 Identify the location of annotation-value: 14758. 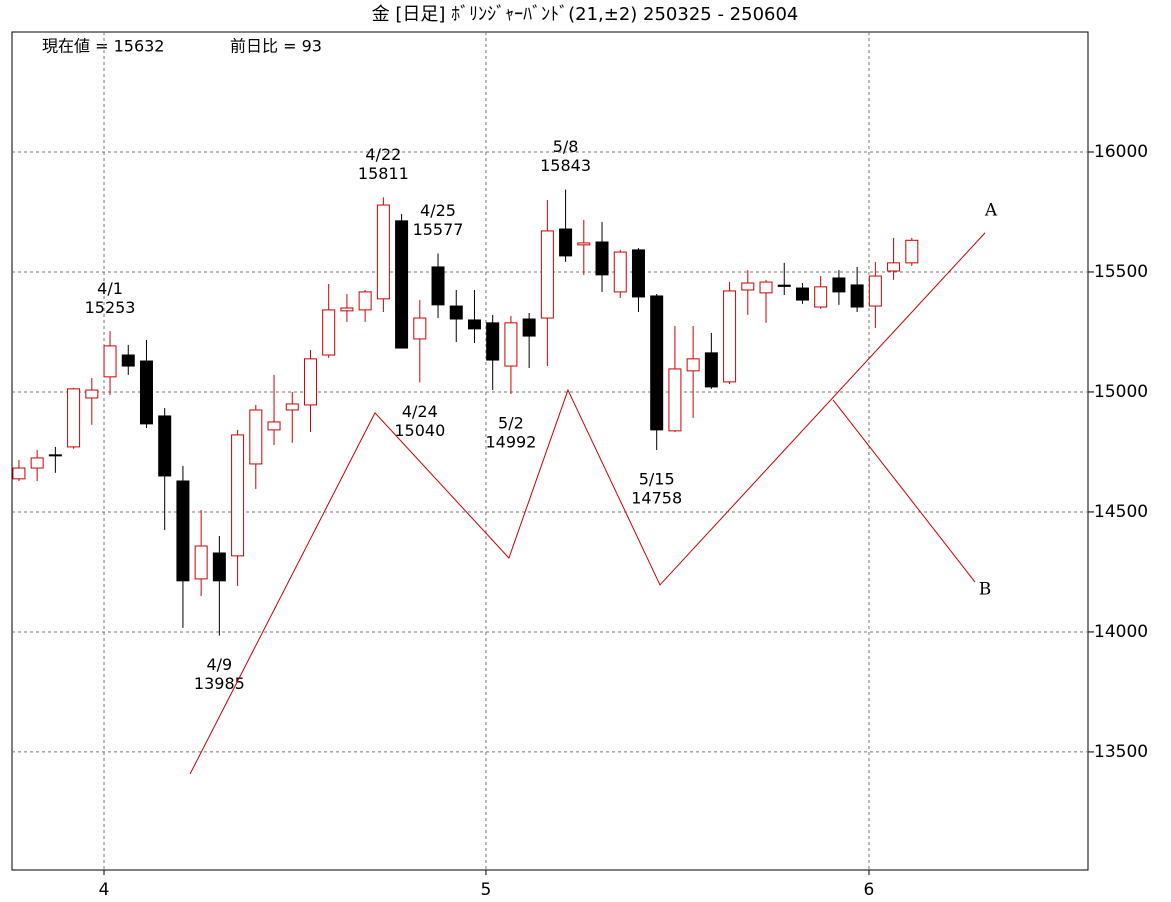
(656, 498).